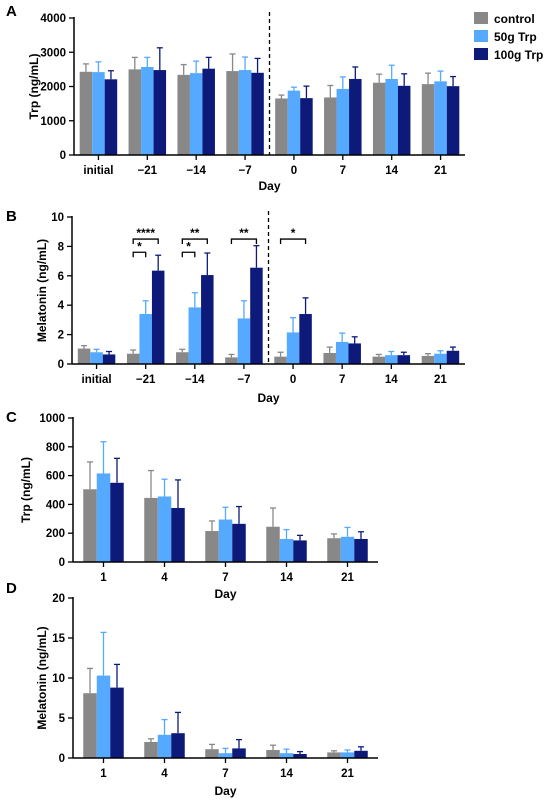 The height and width of the screenshot is (802, 550). What do you see at coordinates (55, 505) in the screenshot?
I see `y-tick-label: 400` at bounding box center [55, 505].